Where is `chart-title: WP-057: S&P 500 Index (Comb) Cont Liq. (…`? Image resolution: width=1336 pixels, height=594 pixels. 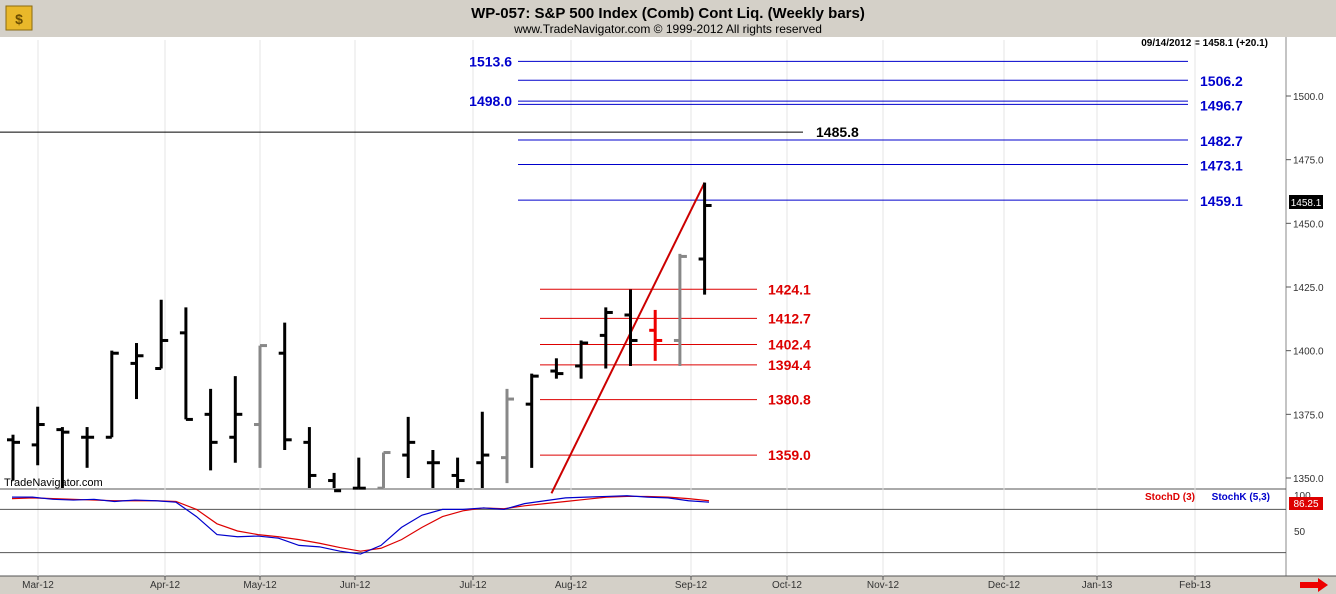
chart-title: WP-057: S&P 500 Index (Comb) Cont Liq. (… is located at coordinates (668, 13).